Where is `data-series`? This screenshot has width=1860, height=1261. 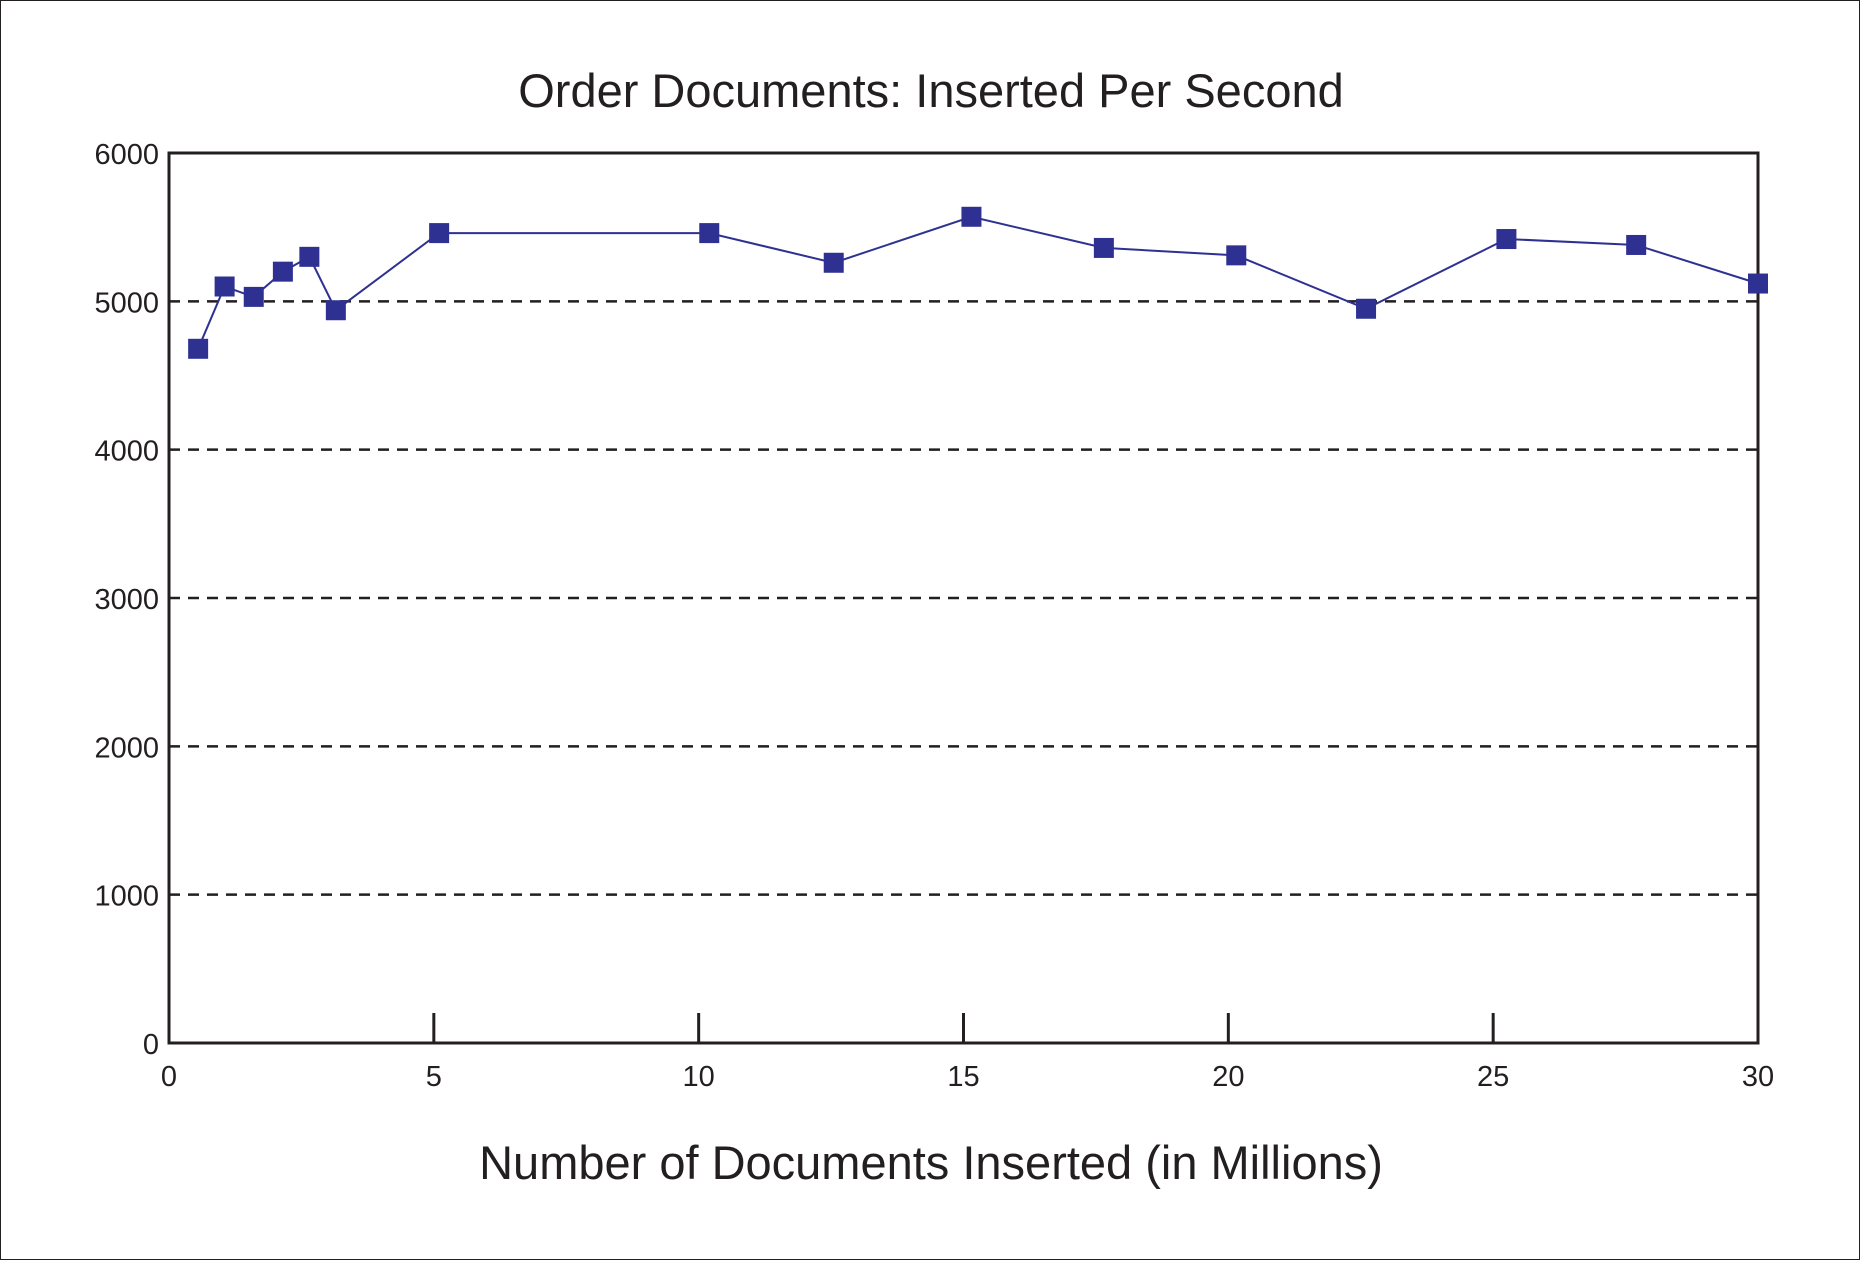
data-series is located at coordinates (978, 282).